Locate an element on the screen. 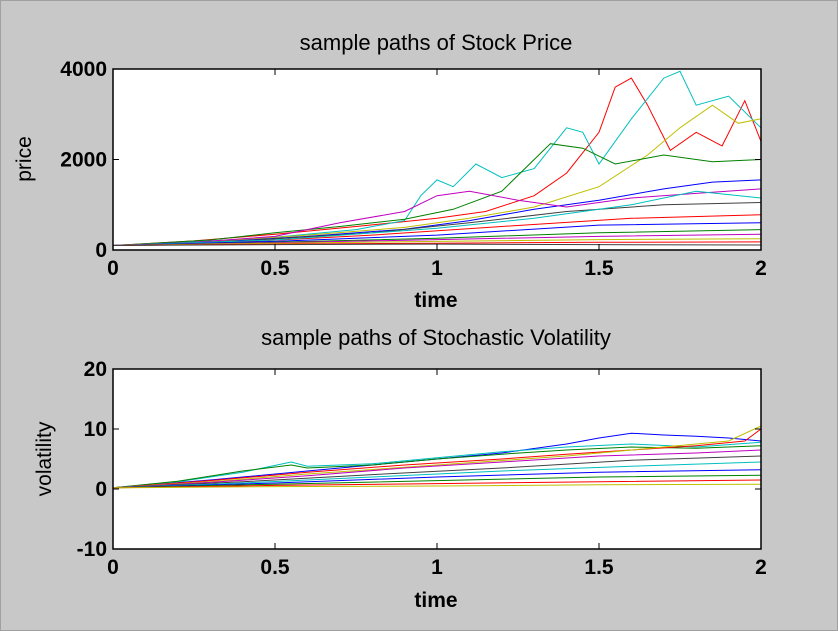 This screenshot has height=631, width=838. volatility-chart-title: sample paths of Stochastic Volatility is located at coordinates (436, 337).